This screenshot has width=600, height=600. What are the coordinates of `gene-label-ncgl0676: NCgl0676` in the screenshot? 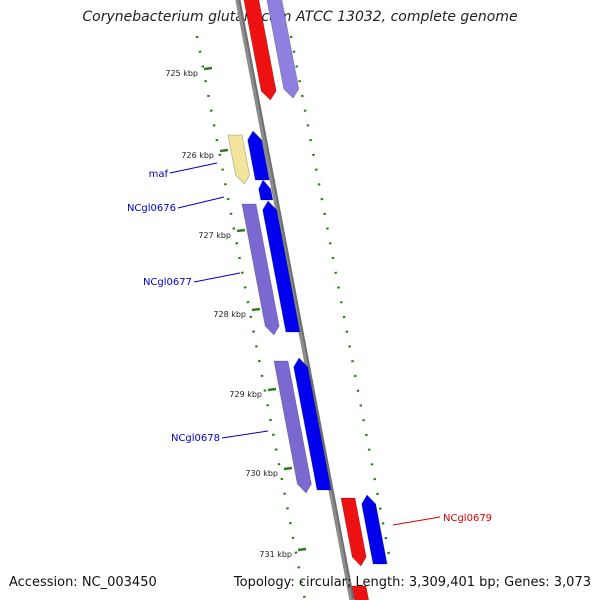 It's located at (151, 208).